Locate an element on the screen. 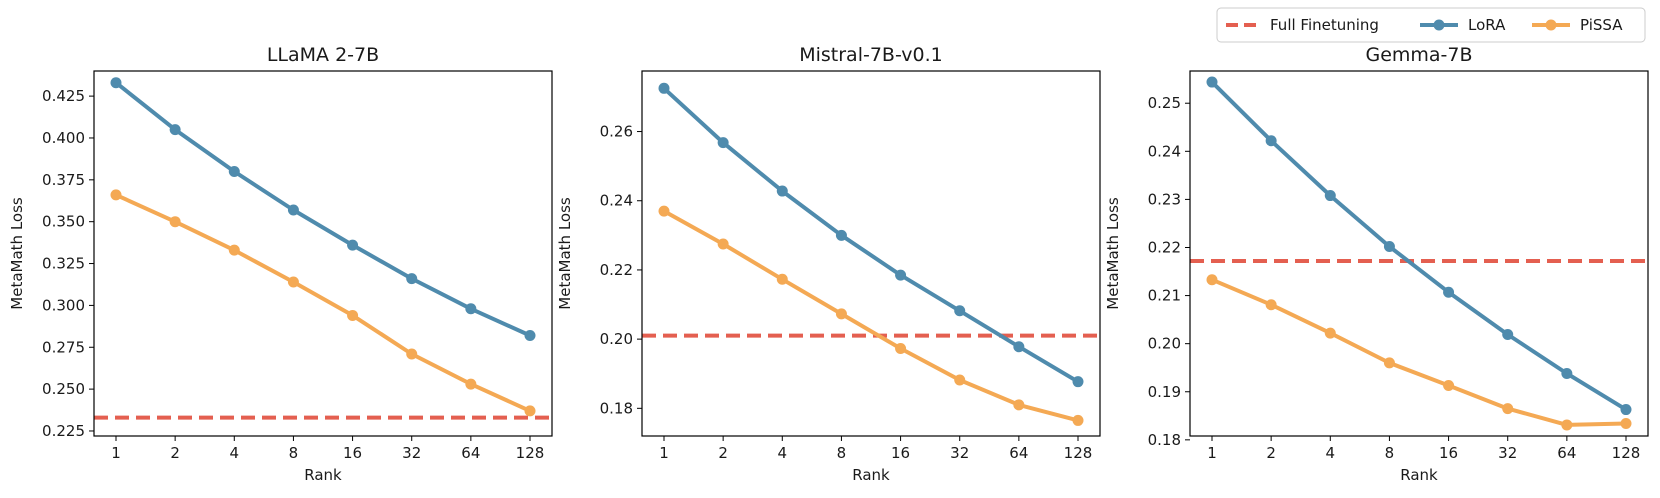  legend-label-full-finetuning: Full Finetuning is located at coordinates (1324, 25).